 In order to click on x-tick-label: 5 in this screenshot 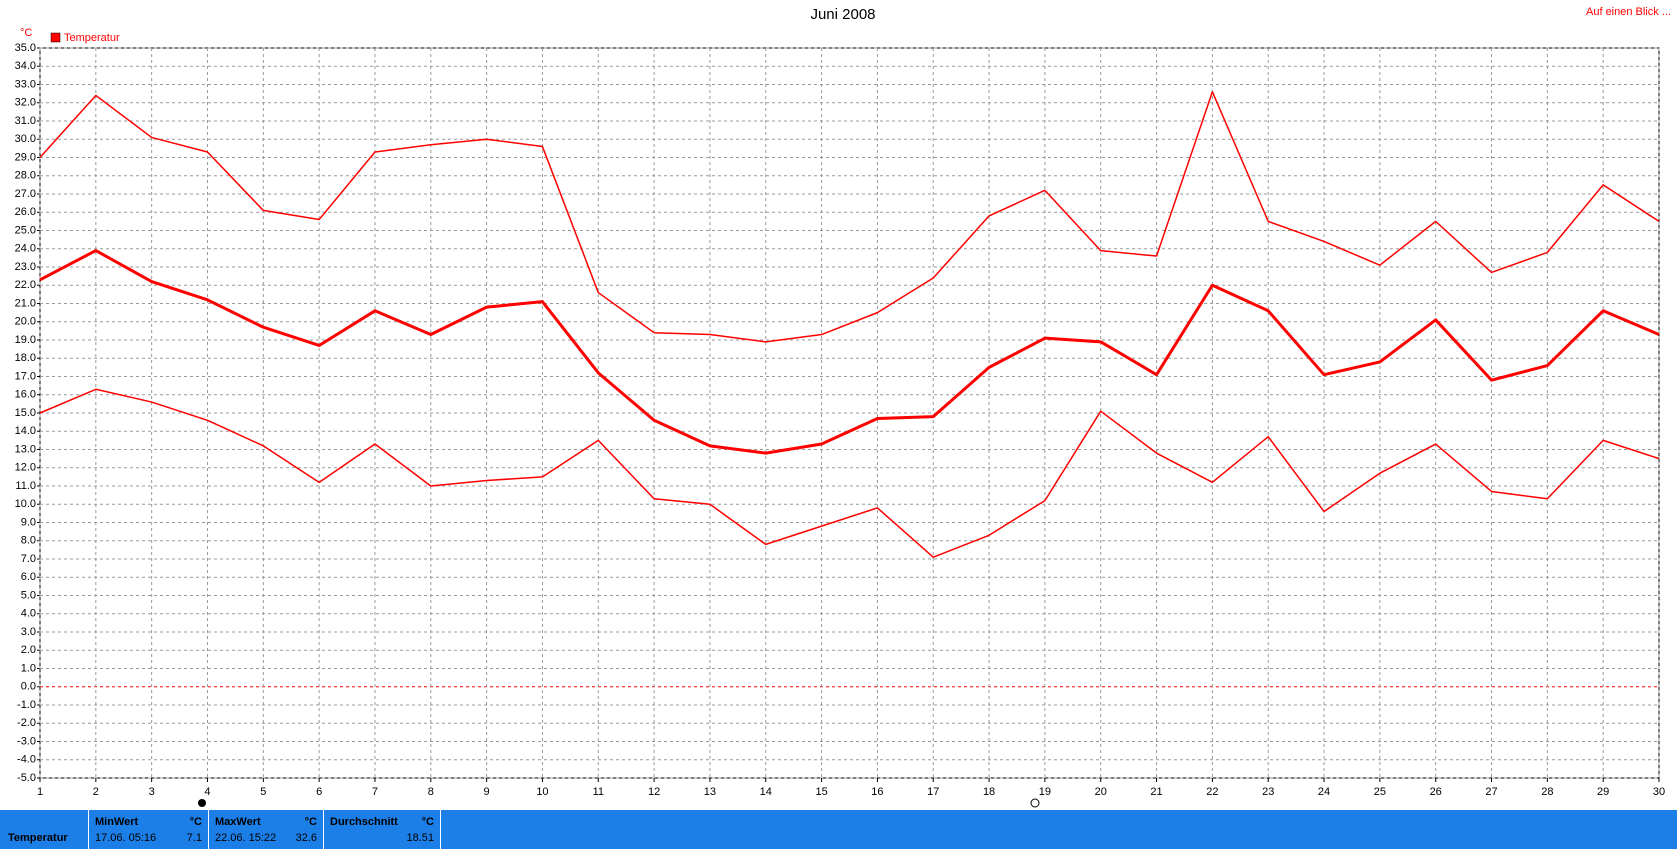, I will do `click(263, 792)`.